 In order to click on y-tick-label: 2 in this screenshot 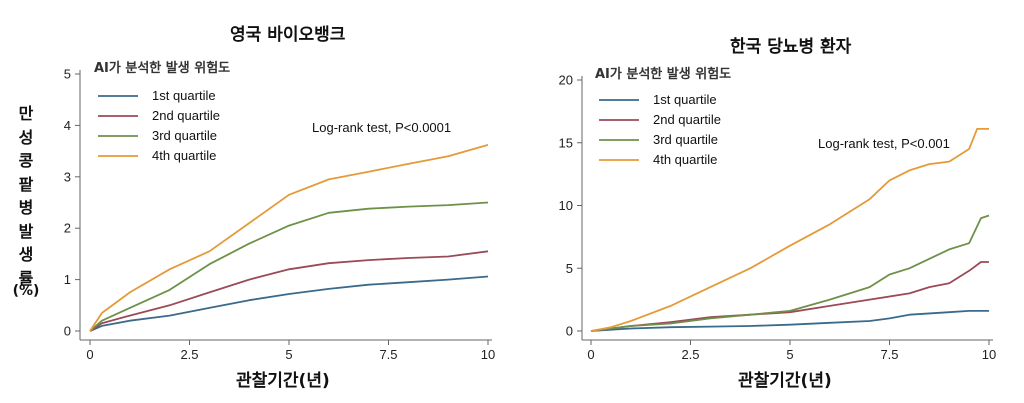, I will do `click(67, 228)`.